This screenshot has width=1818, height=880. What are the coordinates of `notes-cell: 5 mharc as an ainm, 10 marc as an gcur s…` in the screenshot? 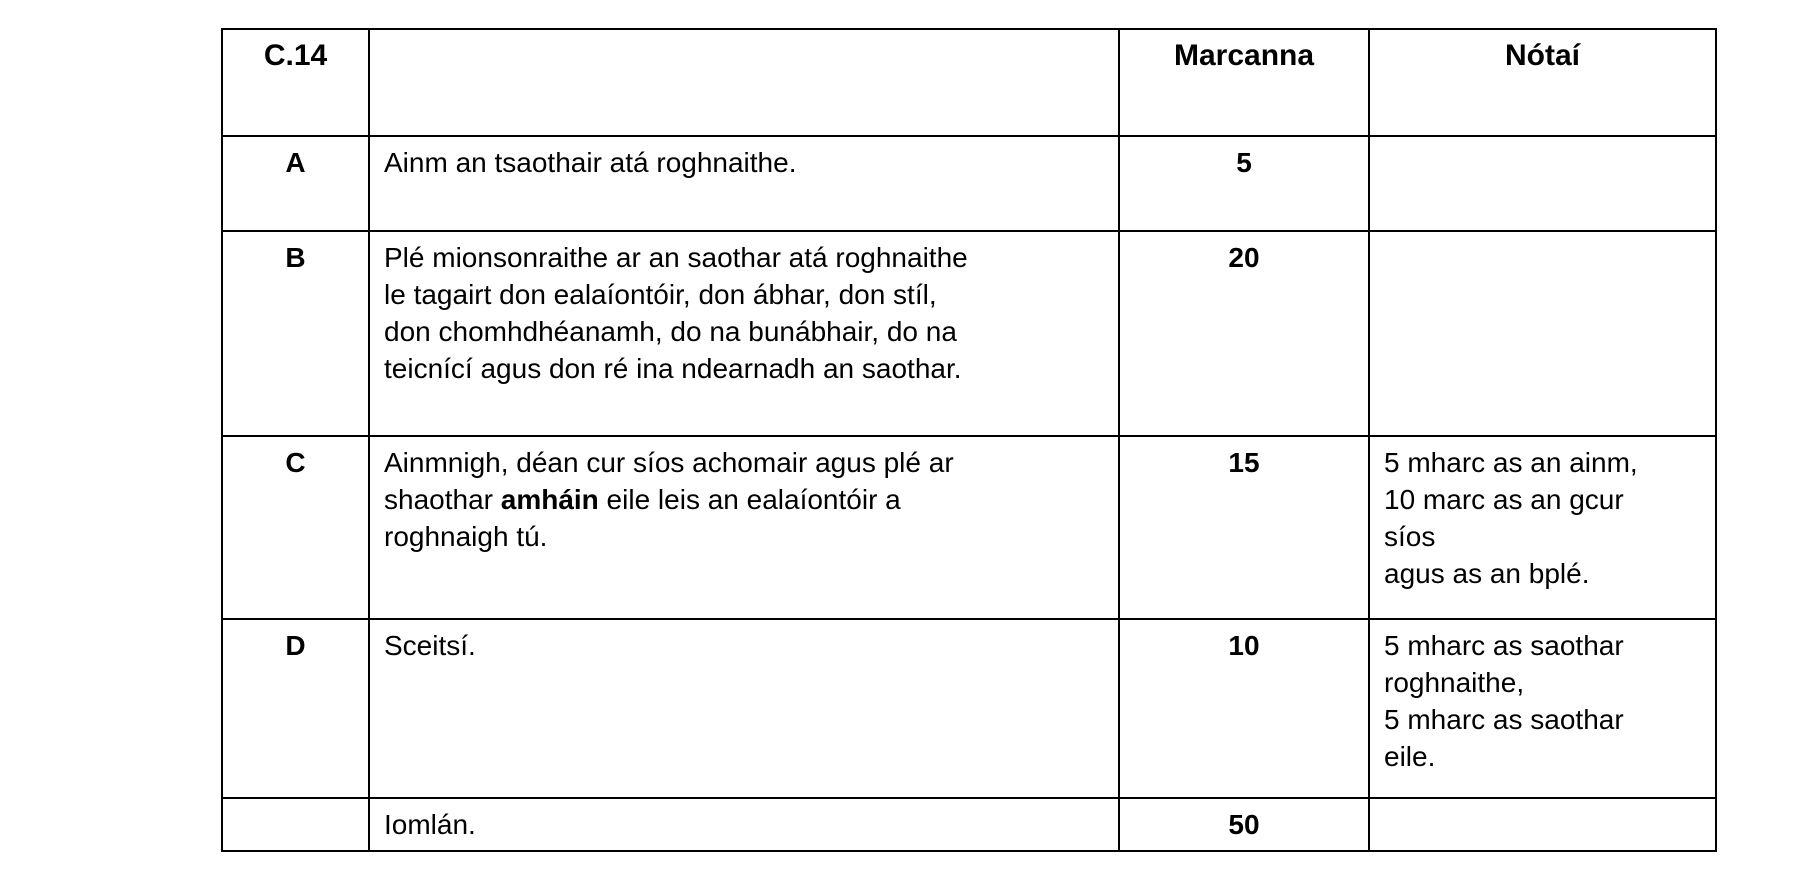 It's located at (1542, 527).